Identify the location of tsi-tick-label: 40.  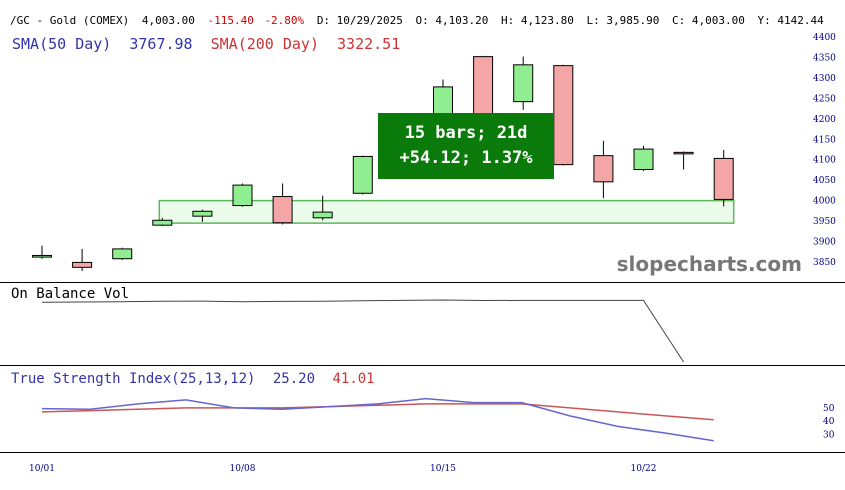
(829, 422).